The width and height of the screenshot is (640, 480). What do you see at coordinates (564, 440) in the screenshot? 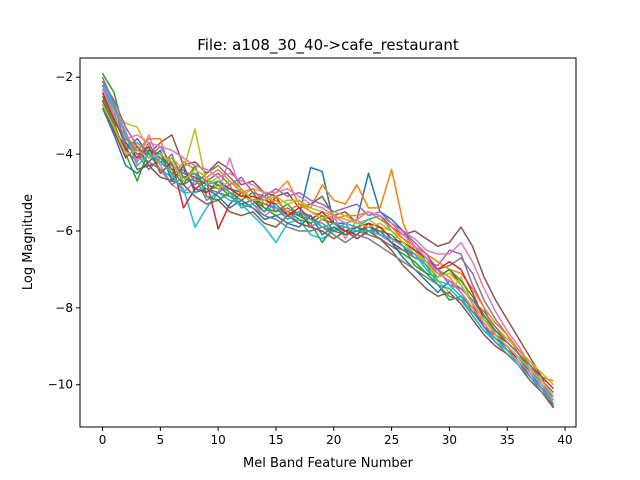
I see `x-tick-label: 40` at bounding box center [564, 440].